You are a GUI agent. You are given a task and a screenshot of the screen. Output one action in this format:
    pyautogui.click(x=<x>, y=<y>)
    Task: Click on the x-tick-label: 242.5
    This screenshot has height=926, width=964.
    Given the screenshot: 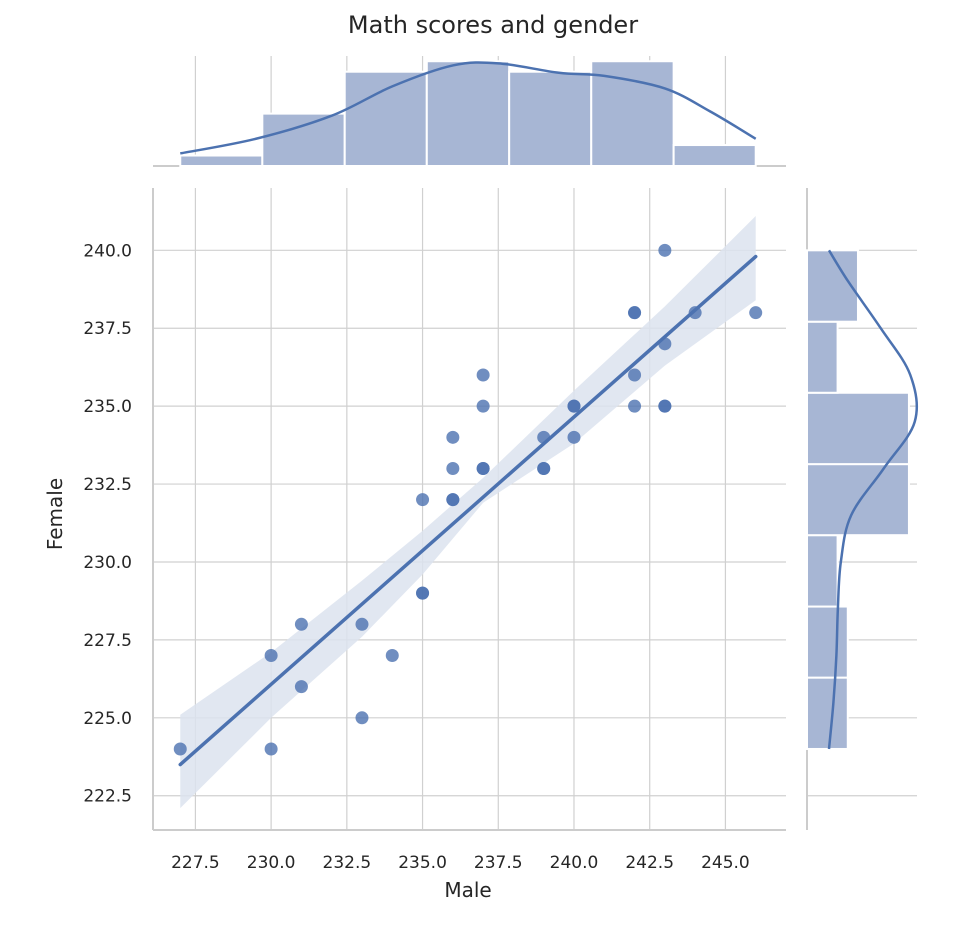 What is the action you would take?
    pyautogui.click(x=649, y=863)
    